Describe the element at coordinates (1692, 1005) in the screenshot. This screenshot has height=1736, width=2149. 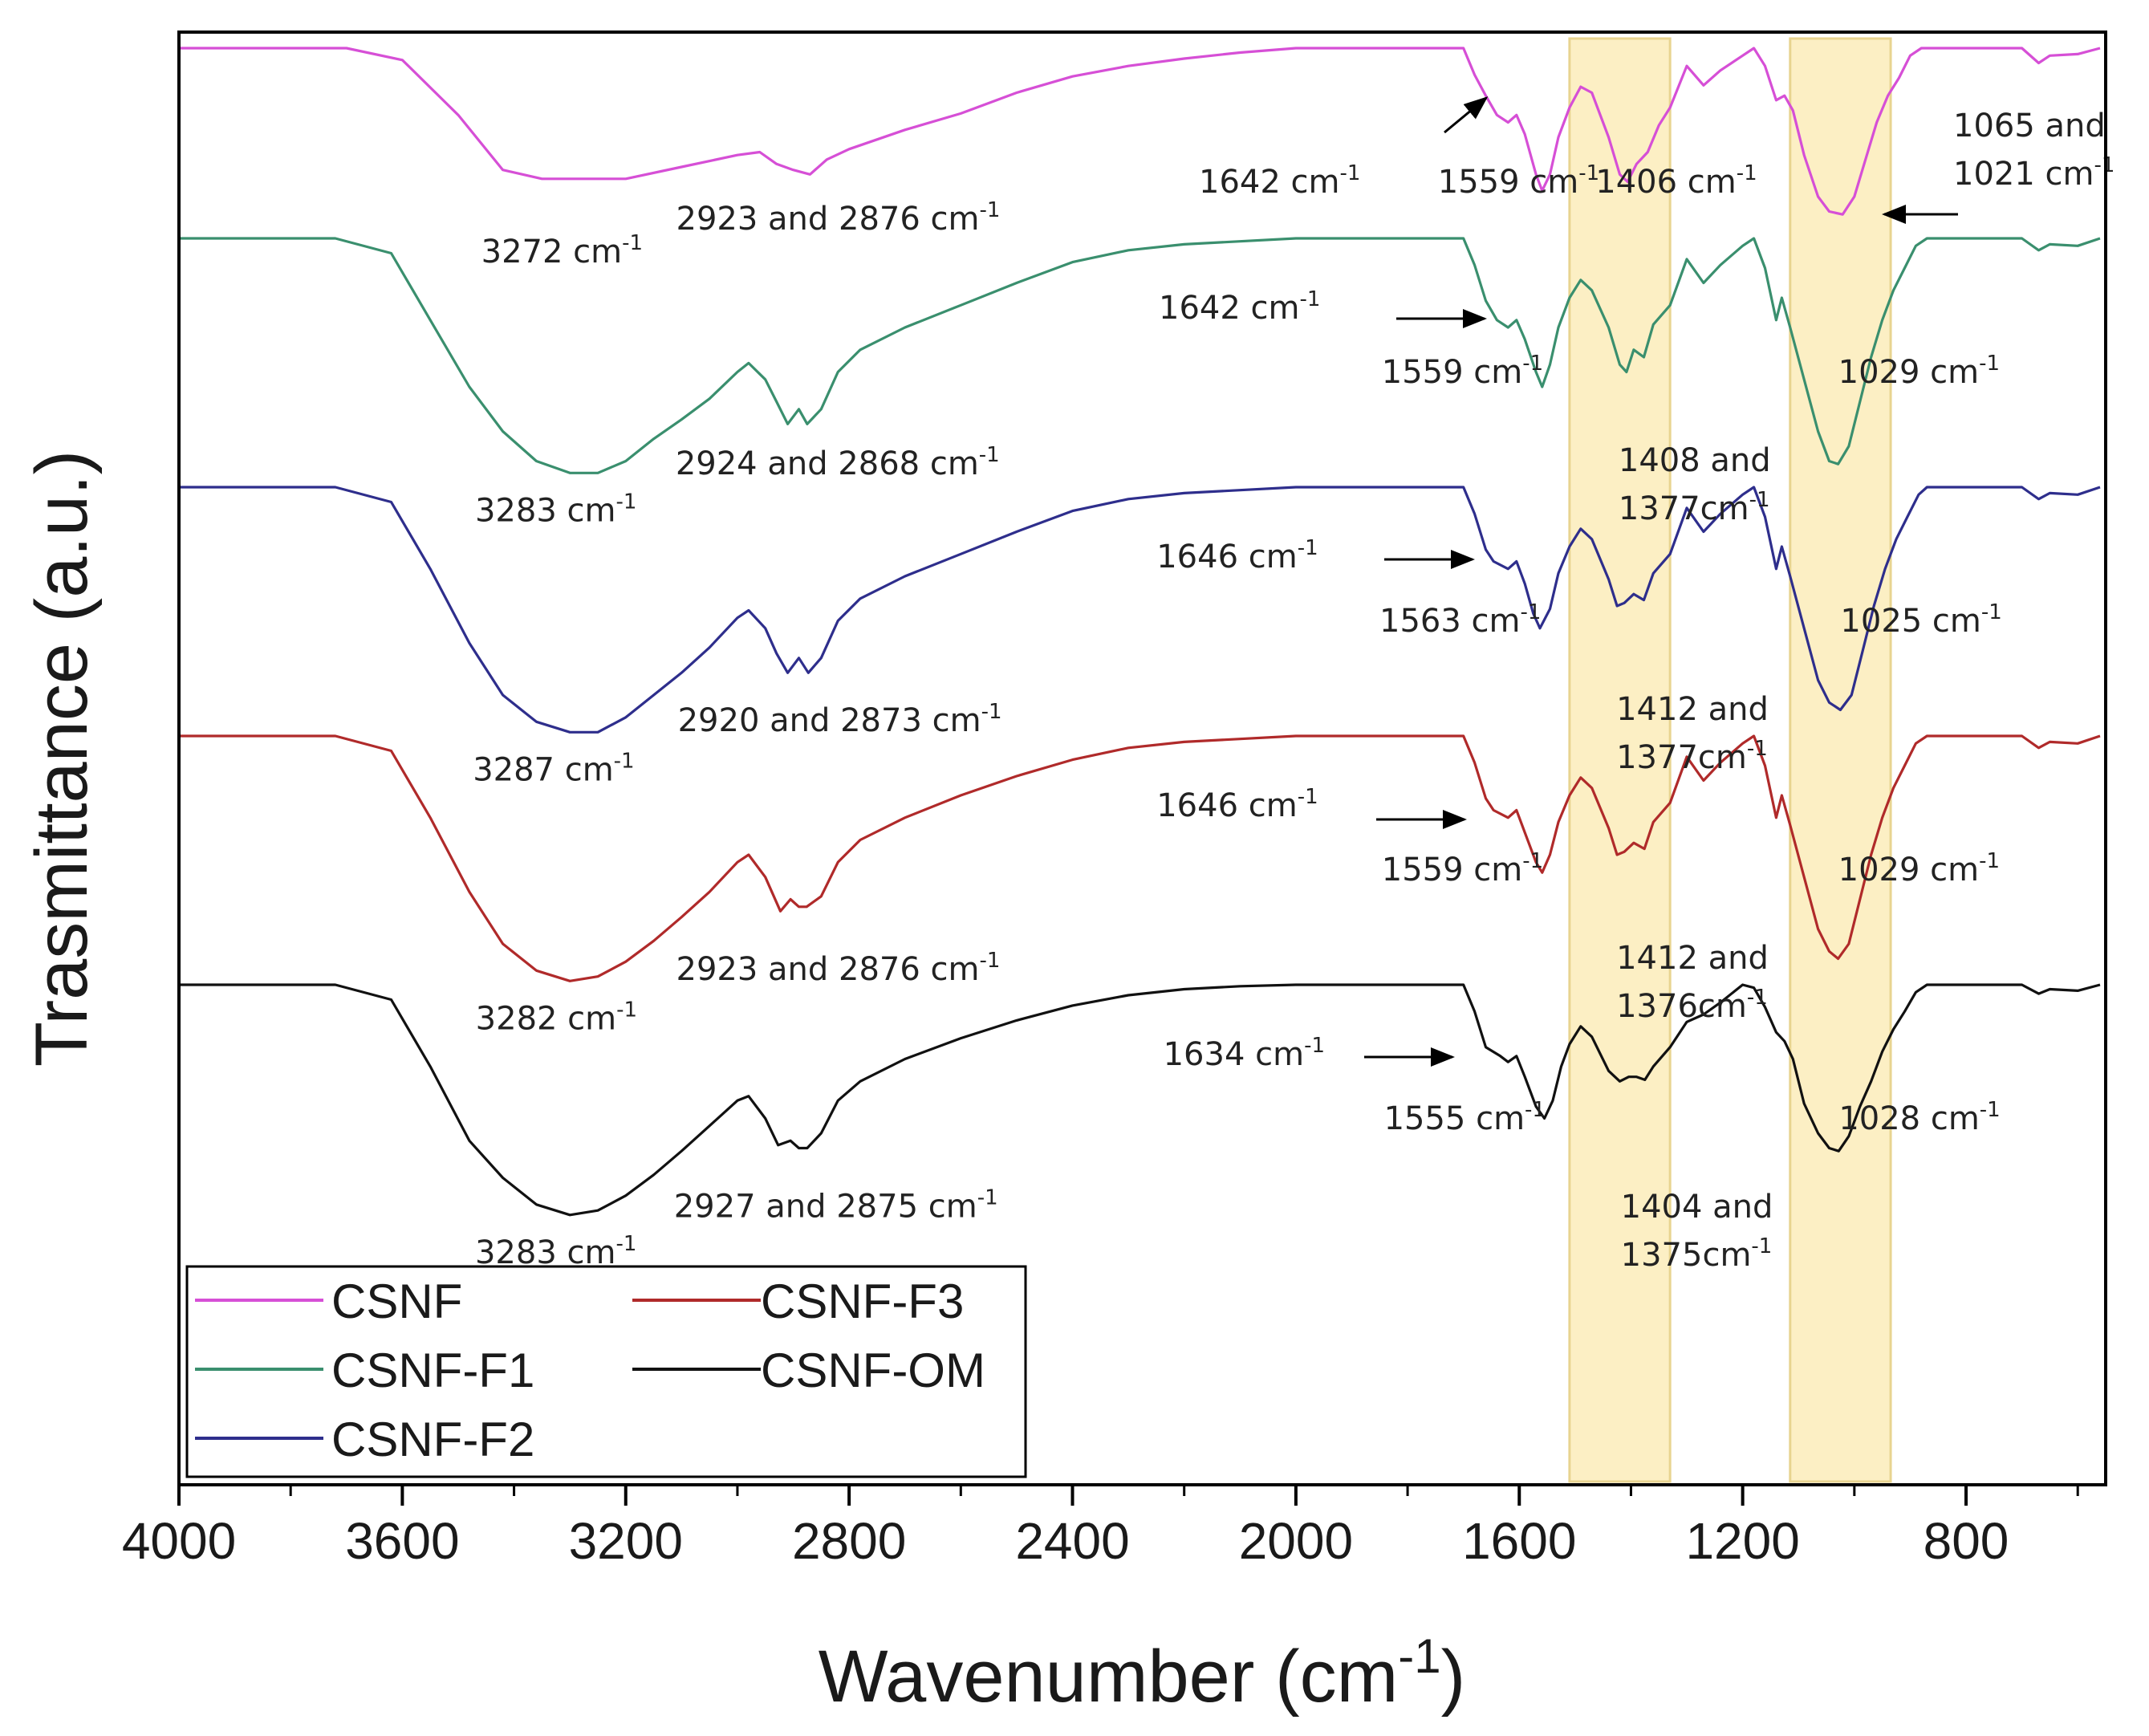
I see `peak-label: 1376cm-1` at that location.